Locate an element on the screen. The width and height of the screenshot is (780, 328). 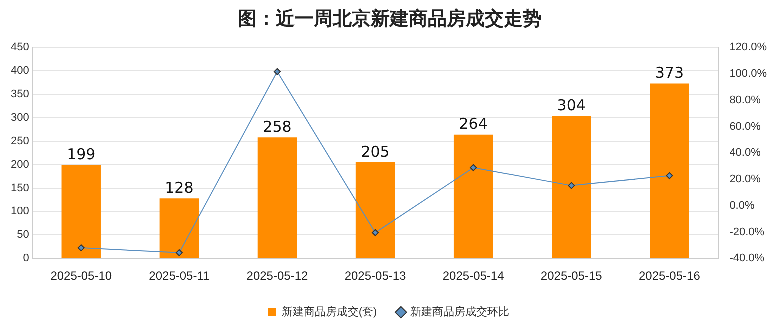
y2-tick-label: 60.0% is located at coordinates (746, 126).